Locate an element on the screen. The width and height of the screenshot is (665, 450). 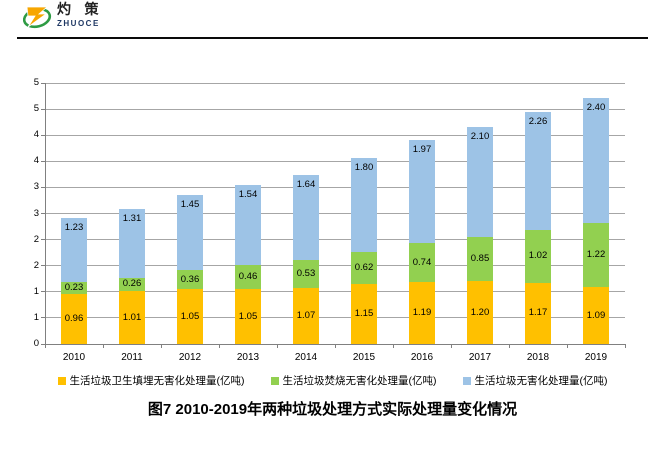
x-axis-label-2017: 2017 is located at coordinates (480, 357).